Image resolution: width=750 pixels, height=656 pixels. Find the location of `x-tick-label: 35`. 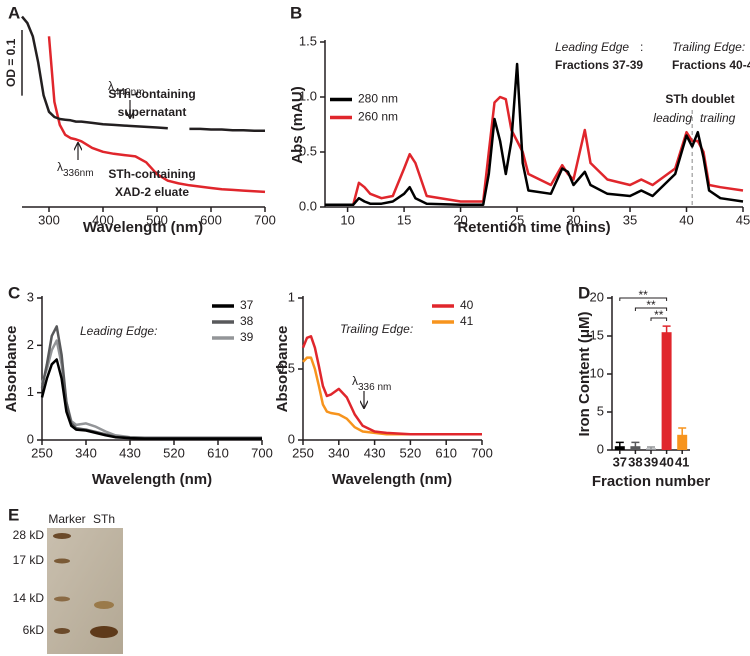

x-tick-label: 35 is located at coordinates (630, 219).